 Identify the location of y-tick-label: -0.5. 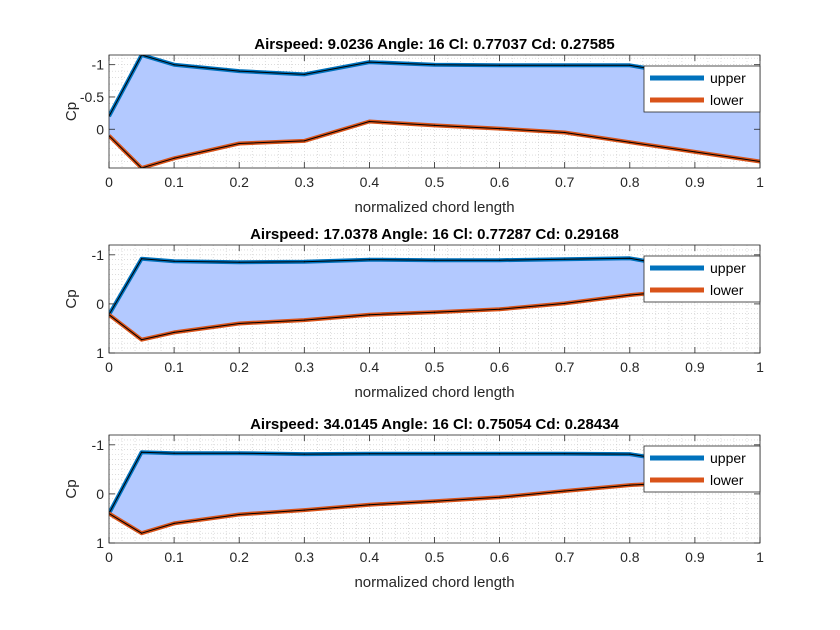
(92, 97).